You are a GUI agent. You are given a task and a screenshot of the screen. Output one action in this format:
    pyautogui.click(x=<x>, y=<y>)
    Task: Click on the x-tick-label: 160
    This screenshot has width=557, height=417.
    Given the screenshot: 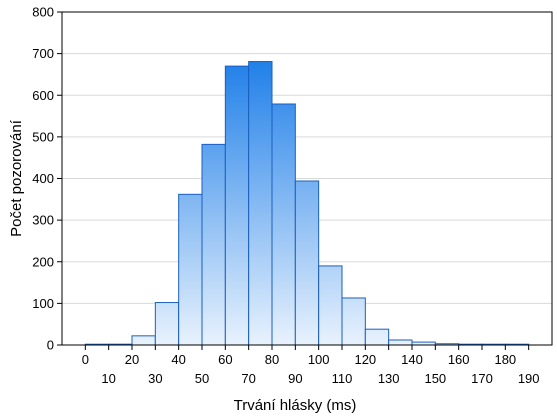 What is the action you would take?
    pyautogui.click(x=459, y=359)
    